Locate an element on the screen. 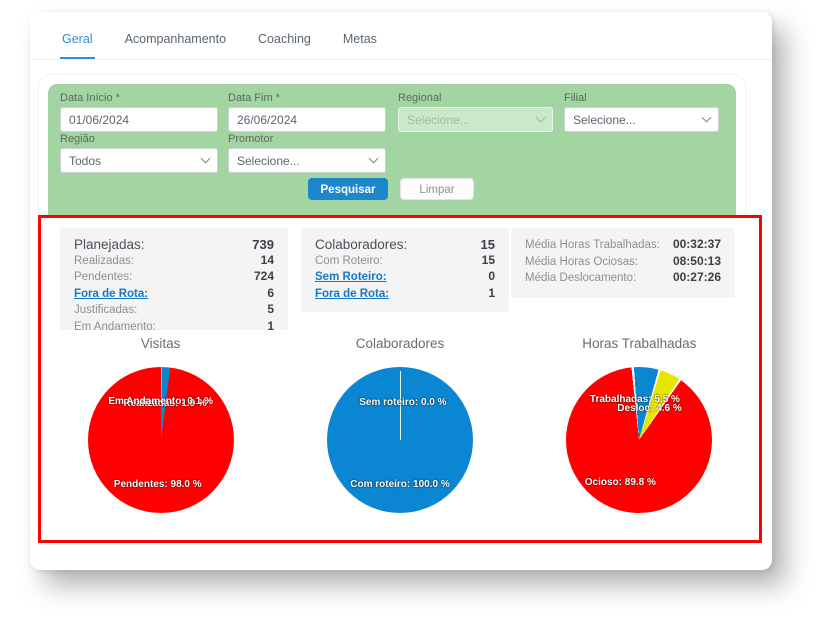 The width and height of the screenshot is (827, 619). stat-row: Média Horas Ociosas: 08:50:13 is located at coordinates (623, 262).